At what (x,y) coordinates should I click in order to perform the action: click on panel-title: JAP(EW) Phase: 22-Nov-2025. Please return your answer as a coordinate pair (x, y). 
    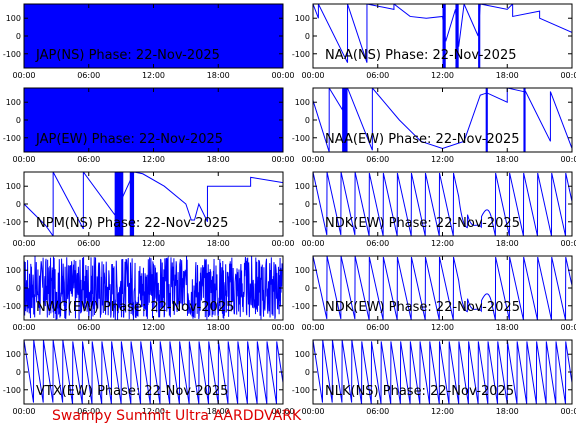
    Looking at the image, I should click on (129, 139).